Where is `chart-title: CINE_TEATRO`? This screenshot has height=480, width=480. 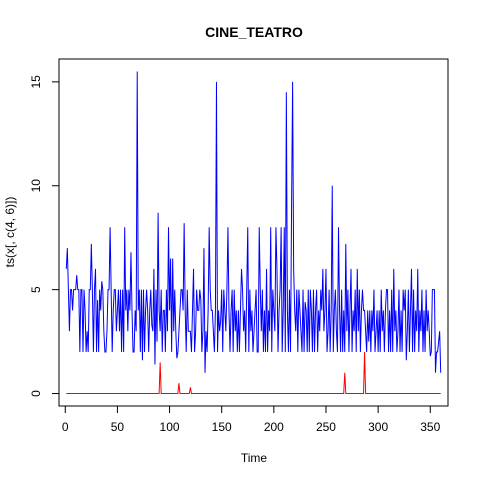 chart-title: CINE_TEATRO is located at coordinates (254, 32).